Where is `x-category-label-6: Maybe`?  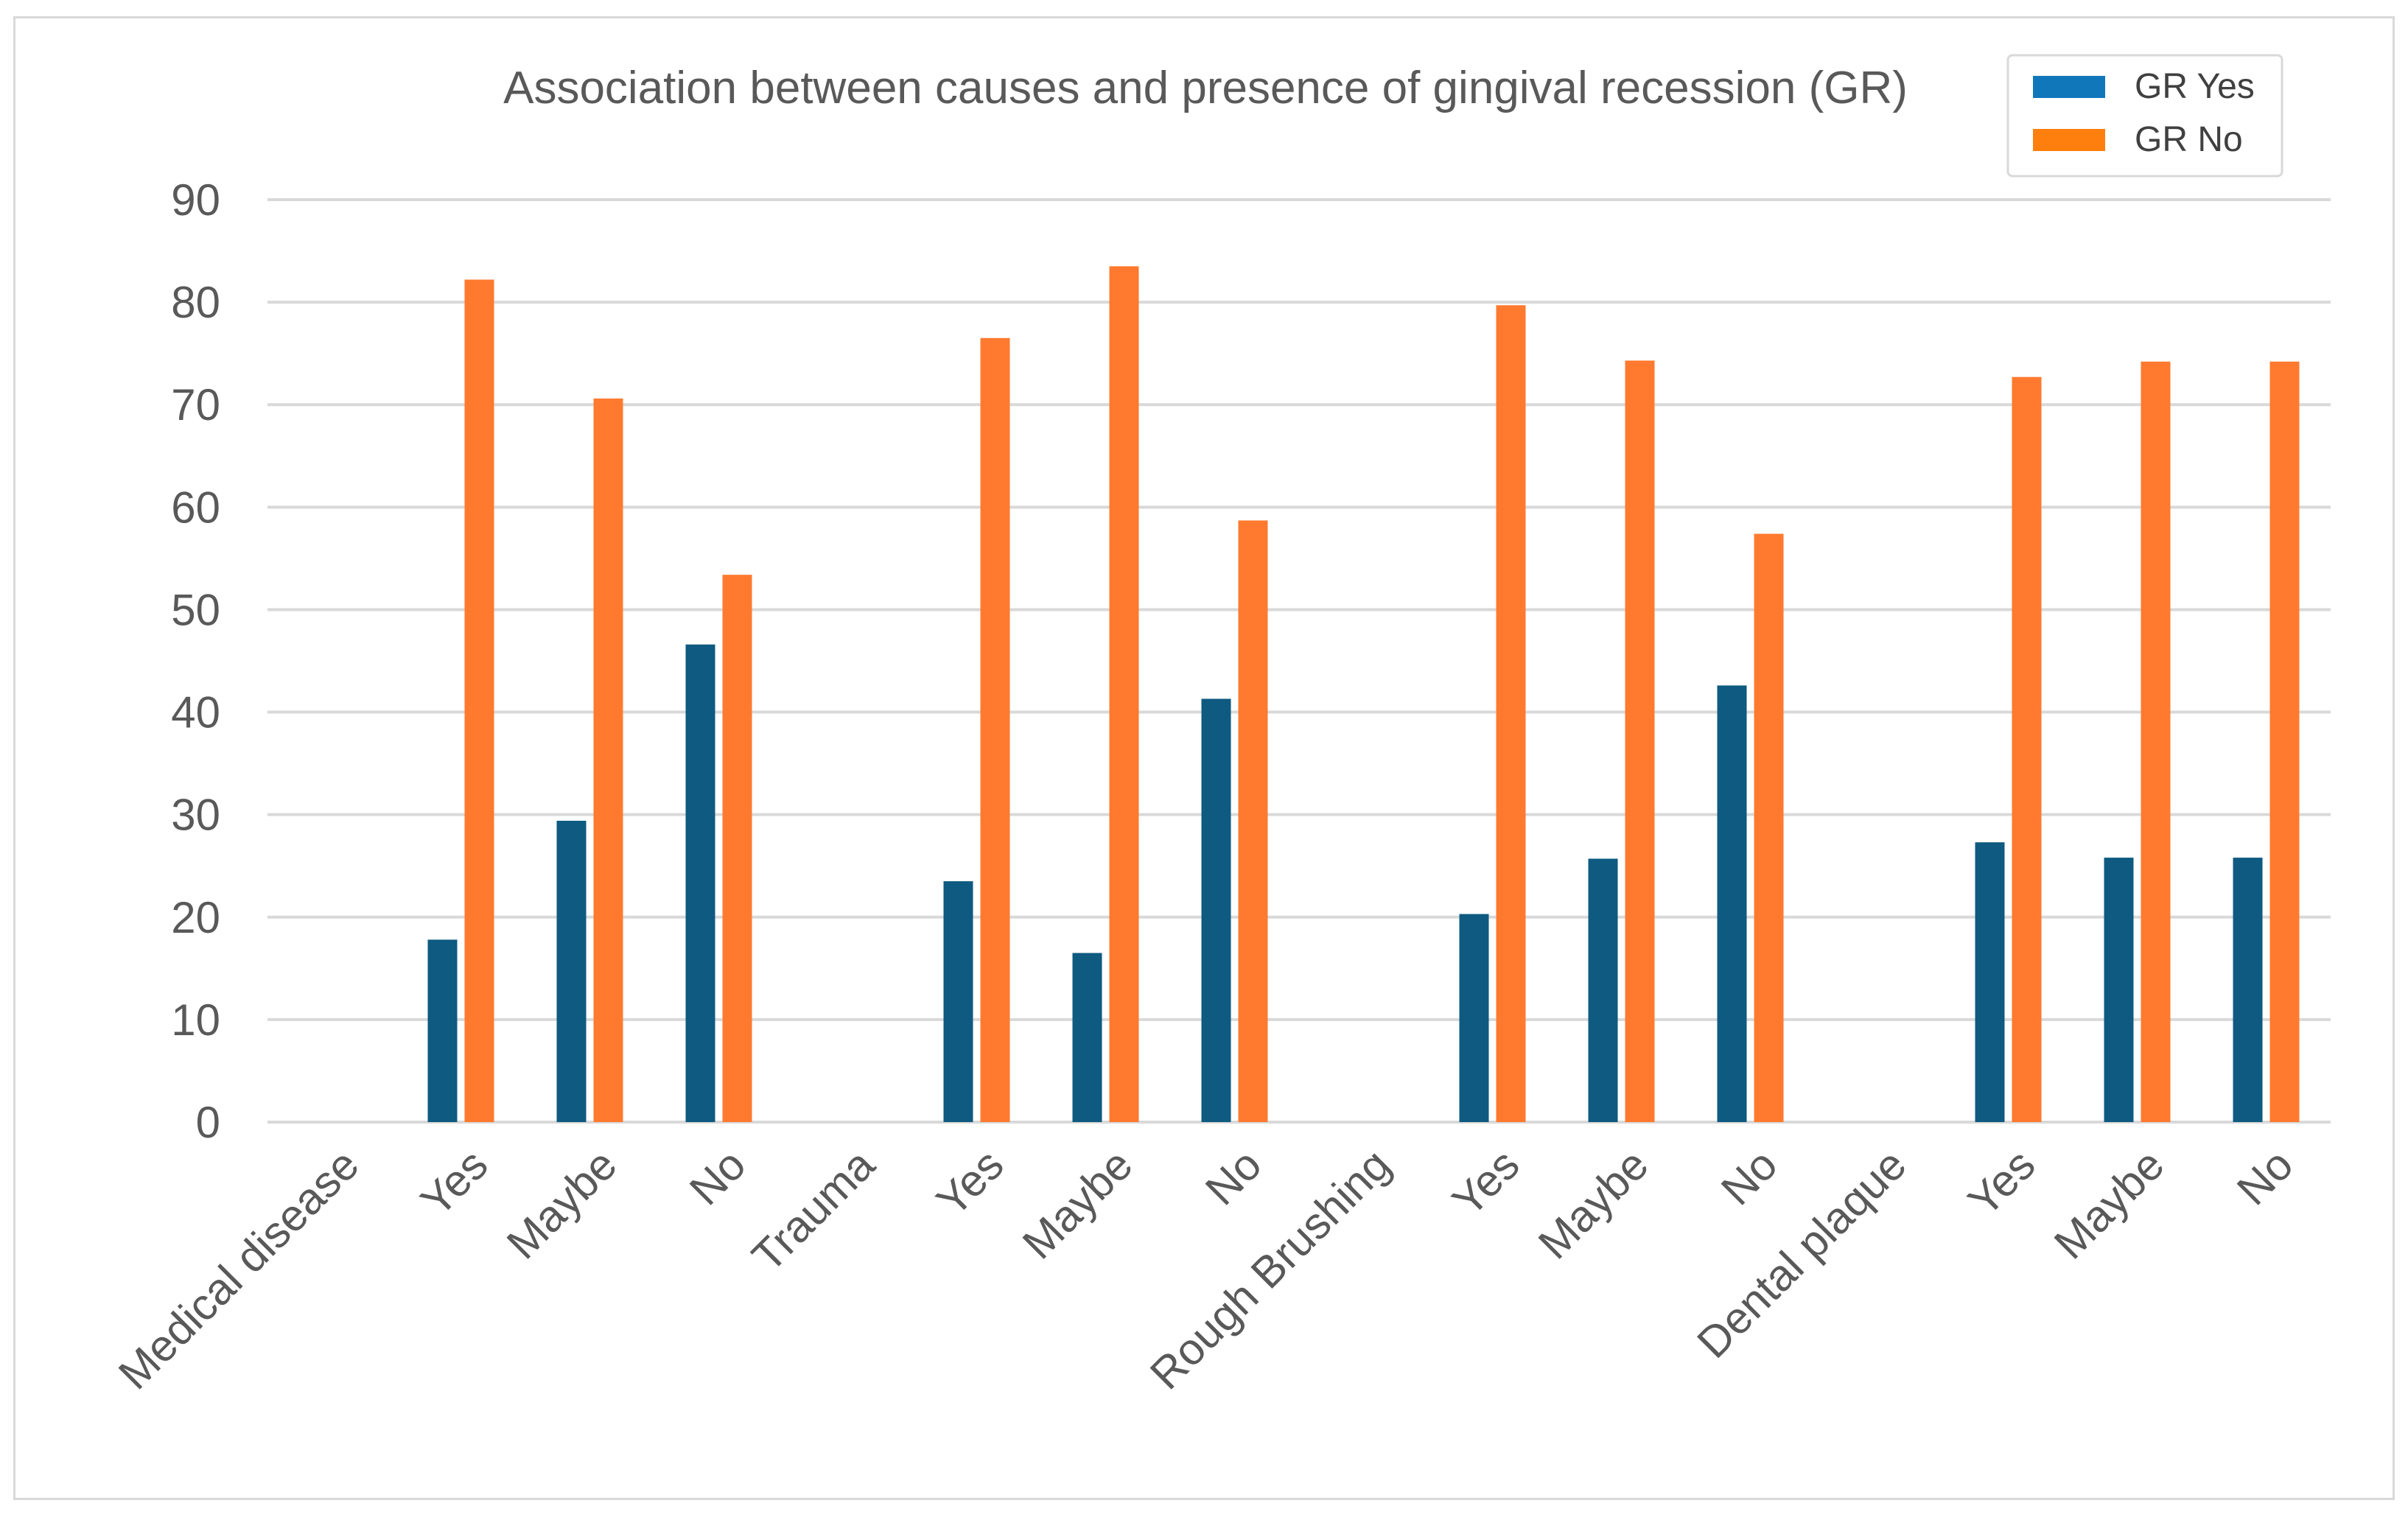 x-category-label-6: Maybe is located at coordinates (1077, 1204).